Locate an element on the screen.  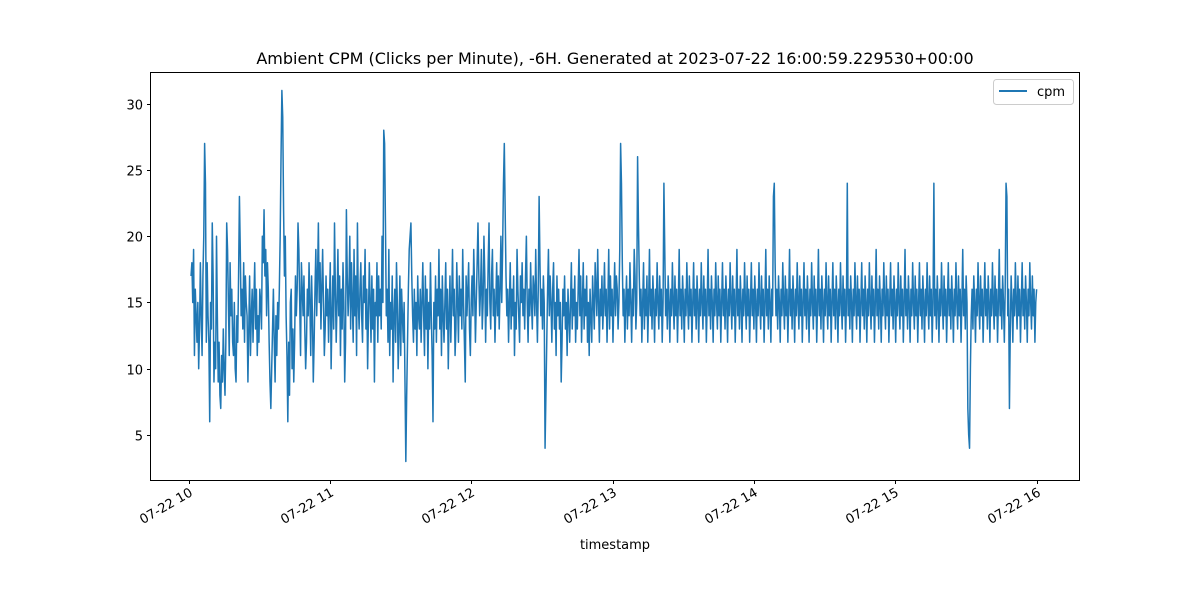
x-axis-label: timestamp is located at coordinates (615, 545).